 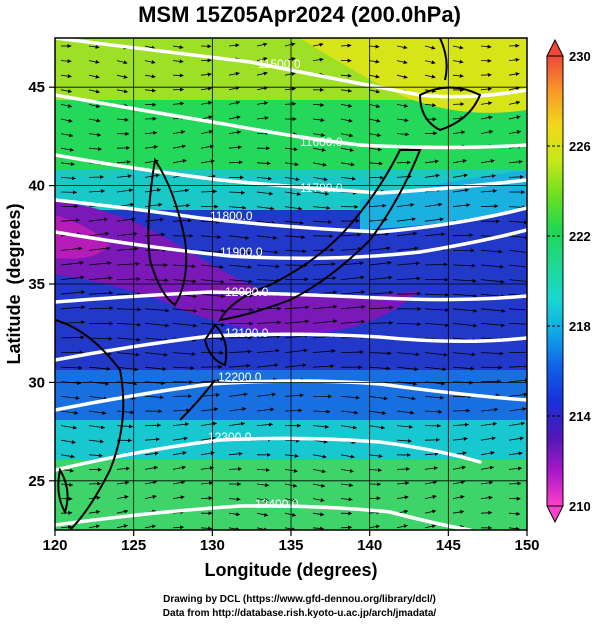 What do you see at coordinates (321, 142) in the screenshot?
I see `contour-label: 11600.0` at bounding box center [321, 142].